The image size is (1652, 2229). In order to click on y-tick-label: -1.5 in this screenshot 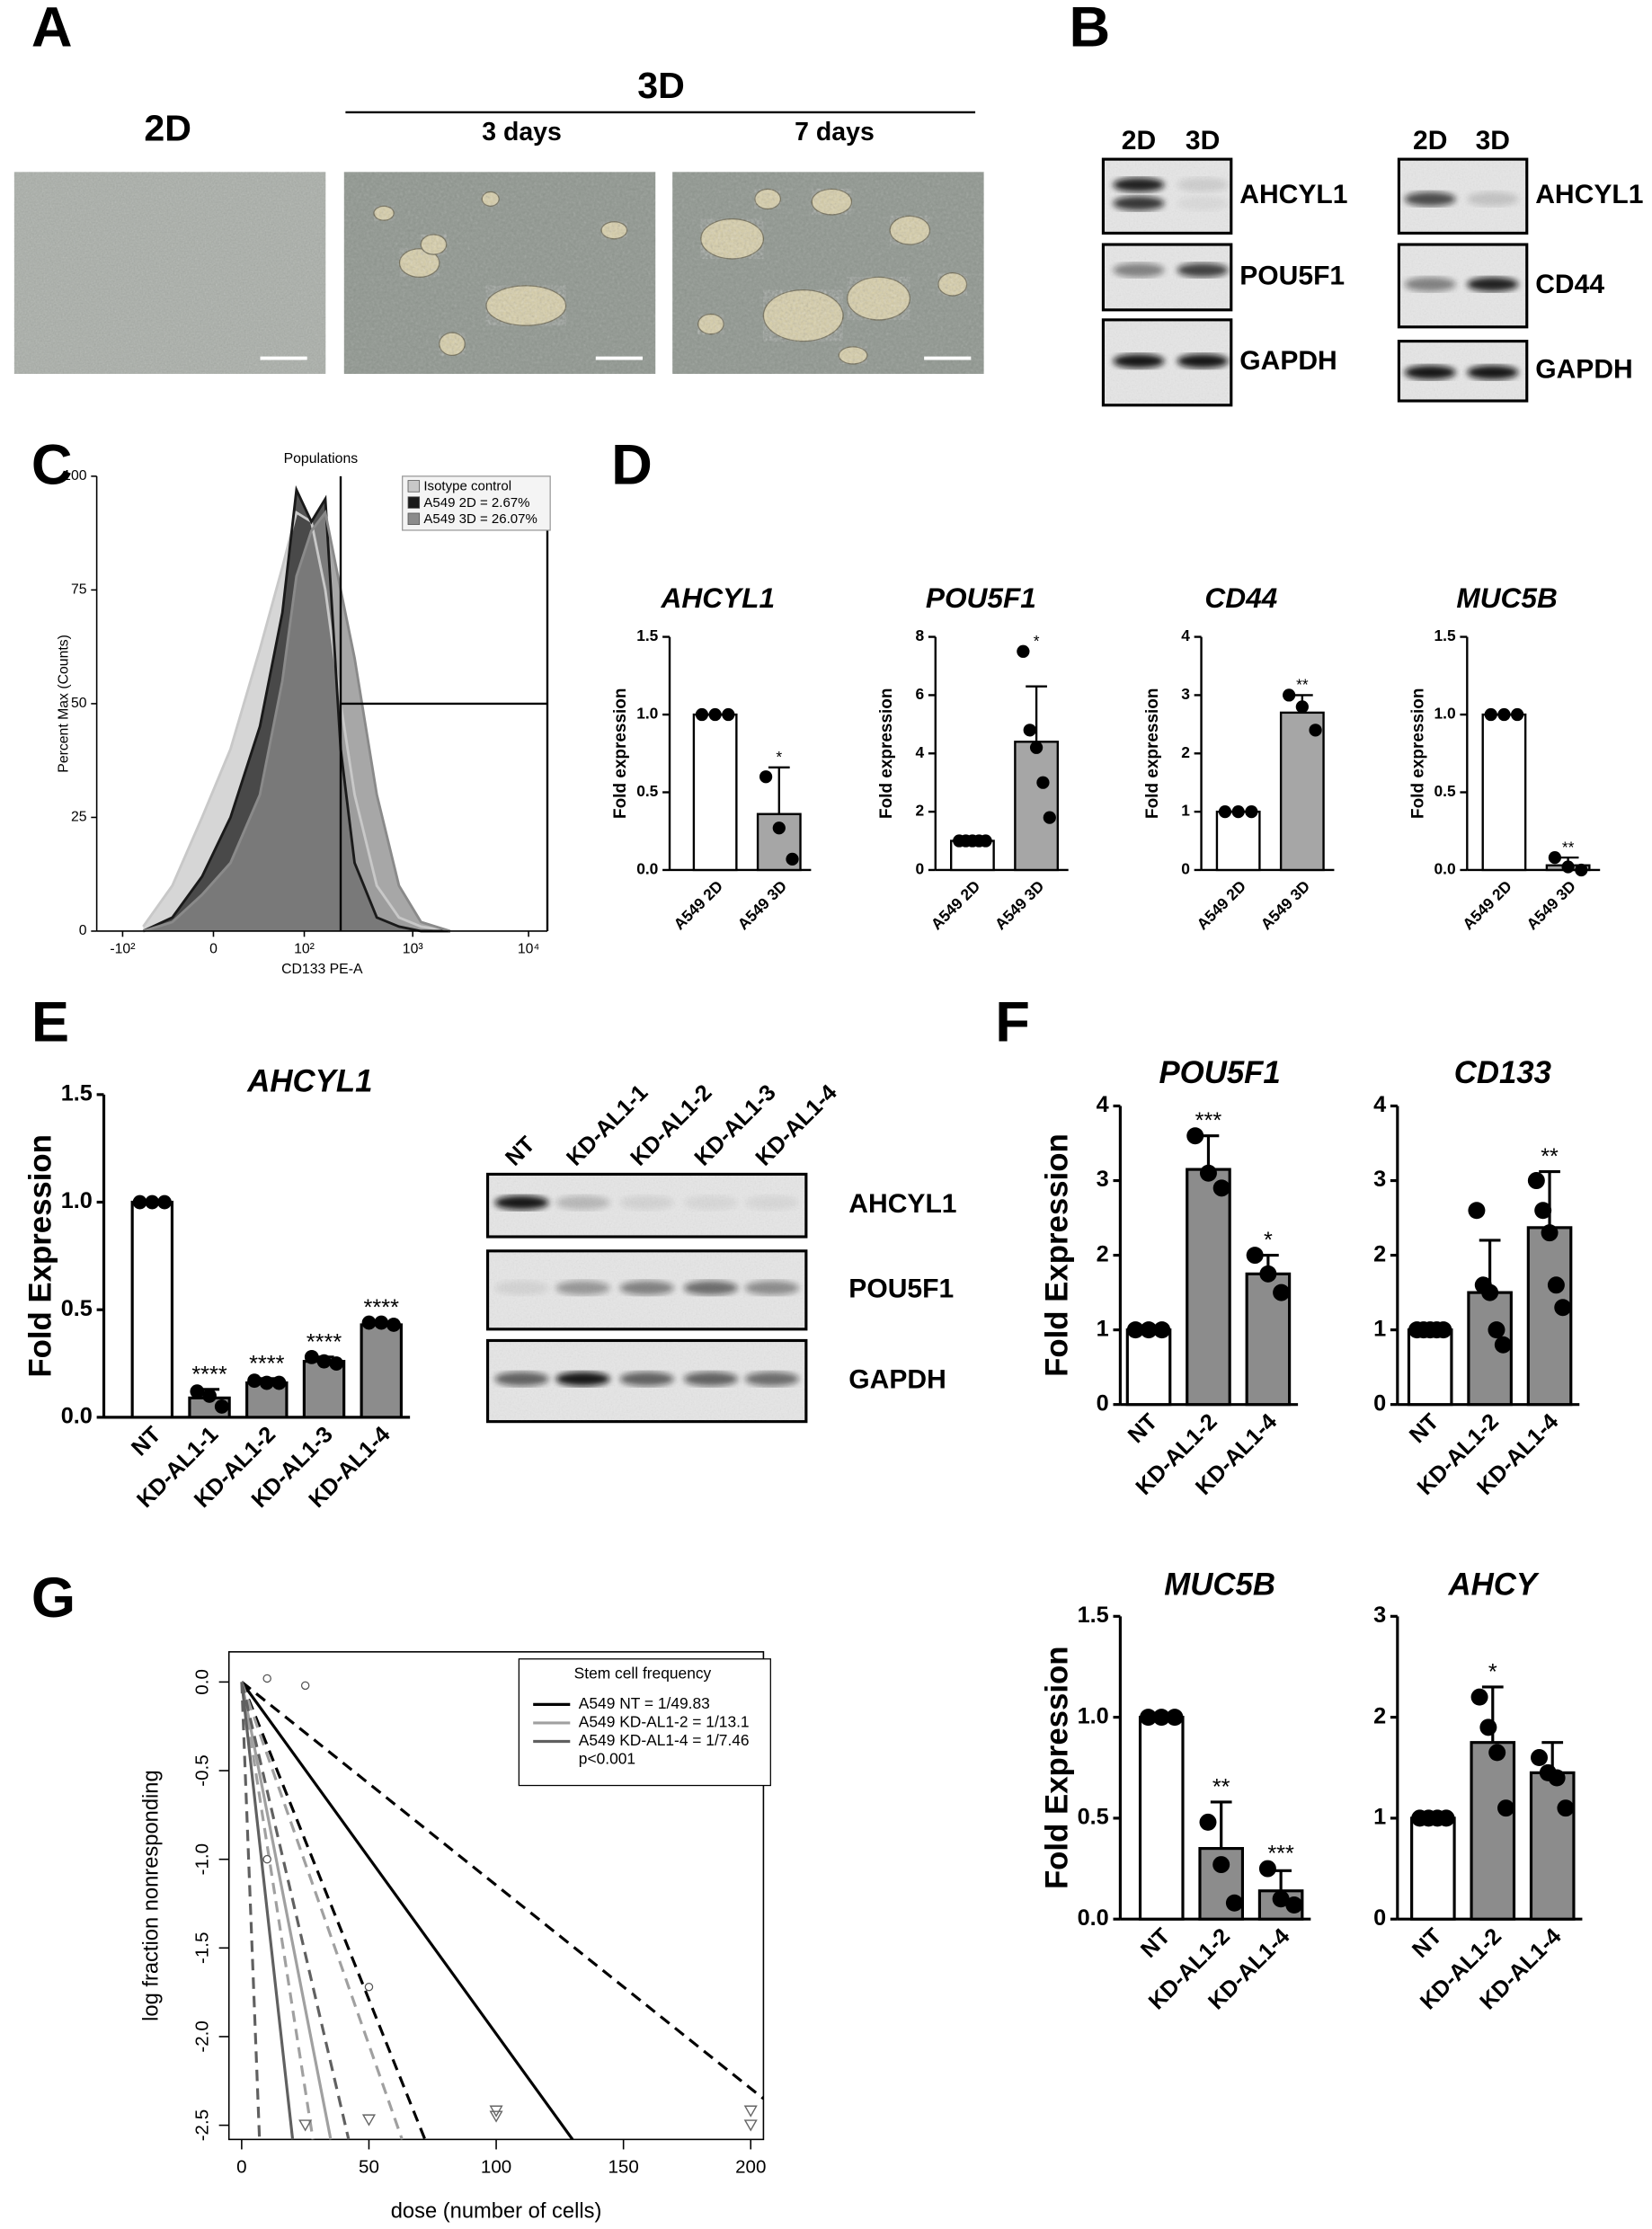, I will do `click(202, 1948)`.